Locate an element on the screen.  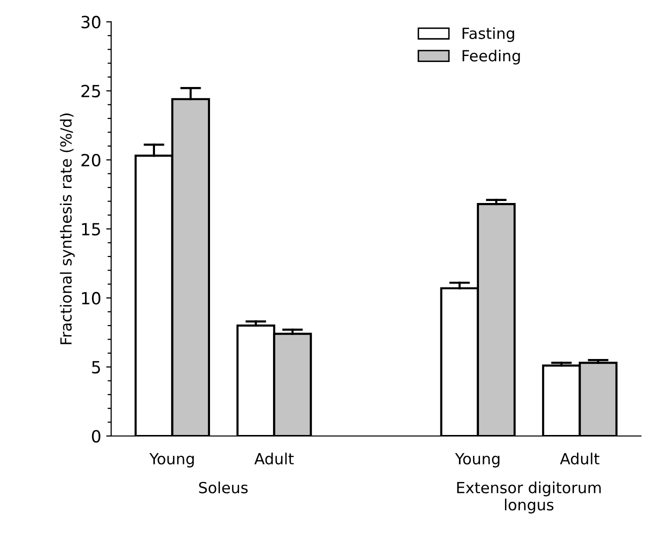
y-tick-label: 5 is located at coordinates (96, 367).